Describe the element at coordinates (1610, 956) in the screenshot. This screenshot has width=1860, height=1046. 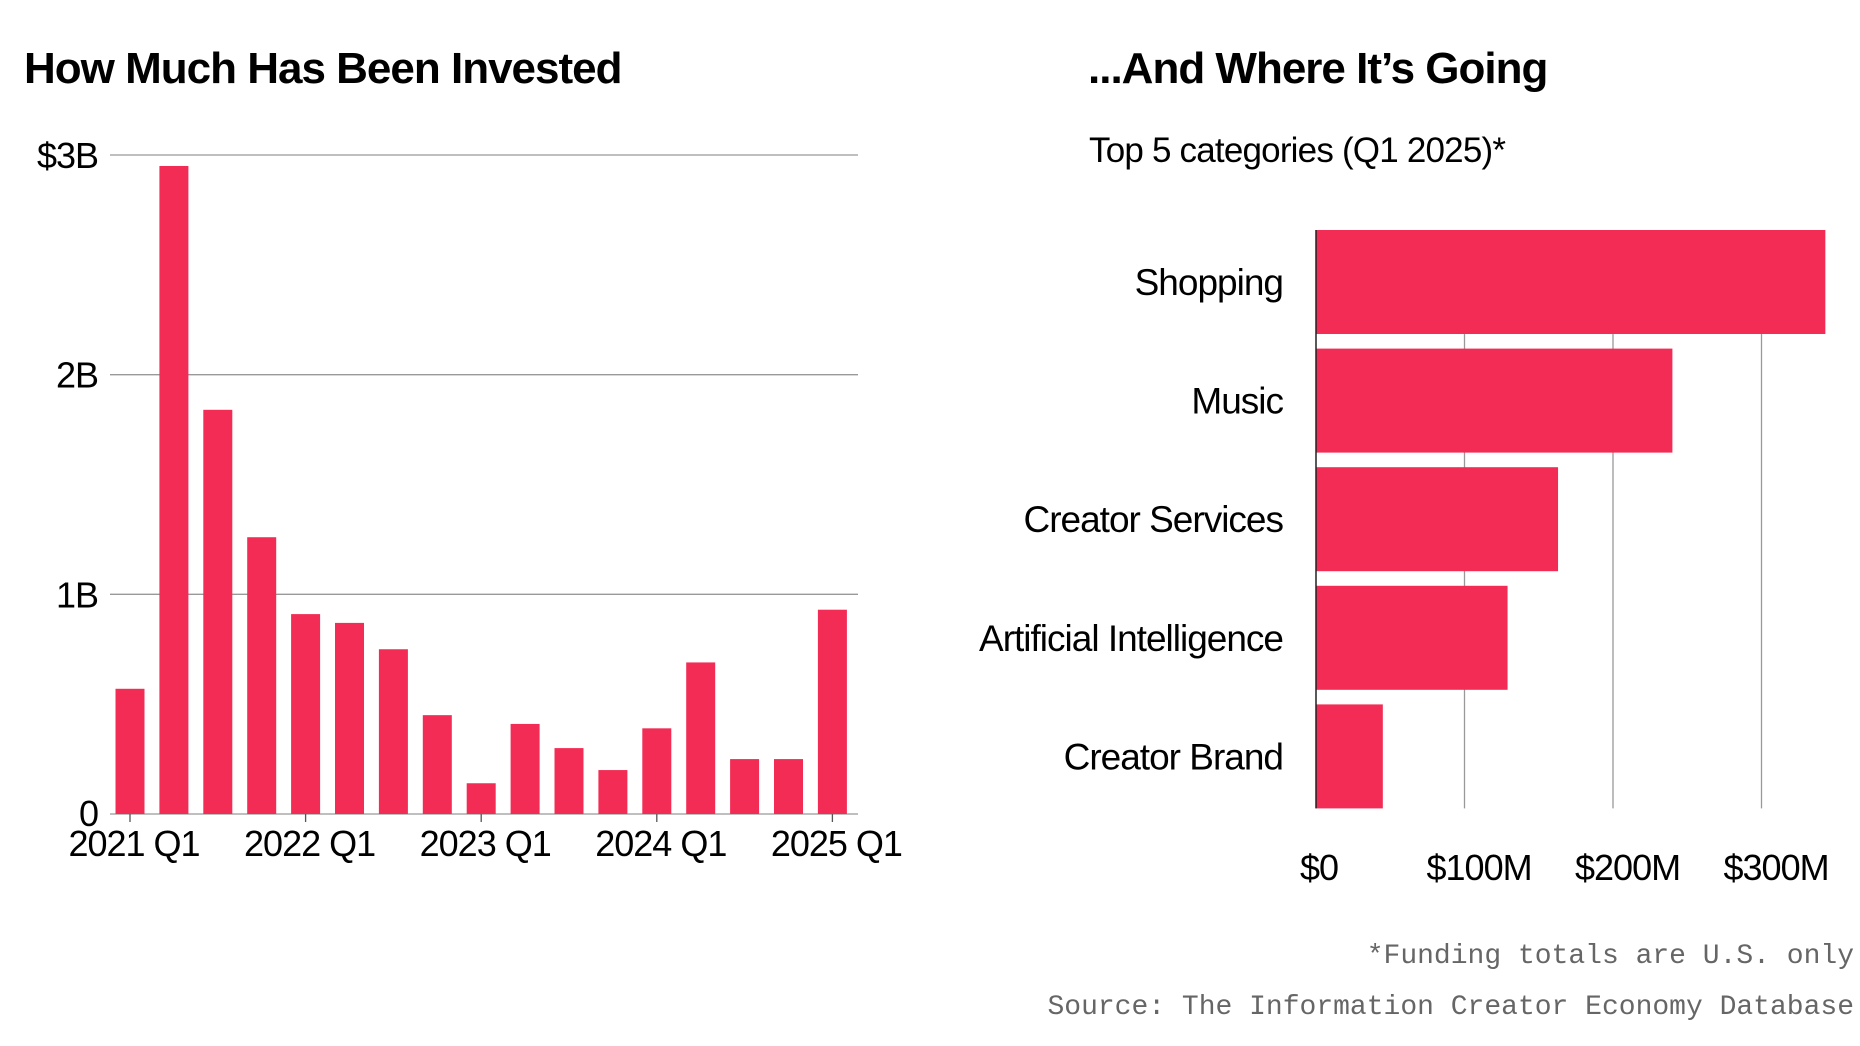
I see `footnote: *Funding totals are U.S. only` at that location.